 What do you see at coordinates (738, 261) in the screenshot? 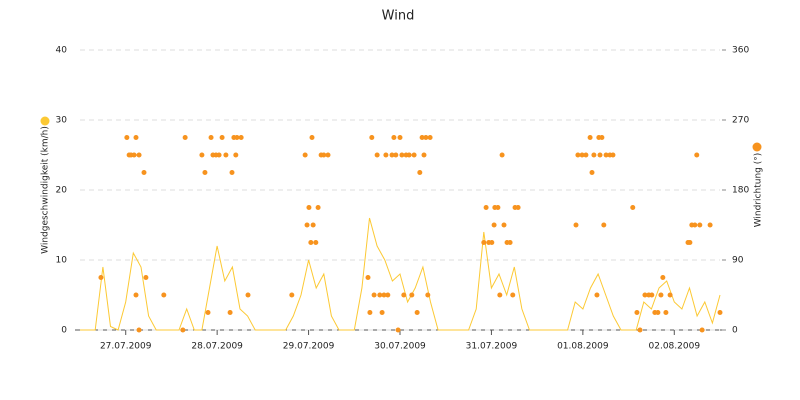
I see `y2-tick-label: 90` at bounding box center [738, 261].